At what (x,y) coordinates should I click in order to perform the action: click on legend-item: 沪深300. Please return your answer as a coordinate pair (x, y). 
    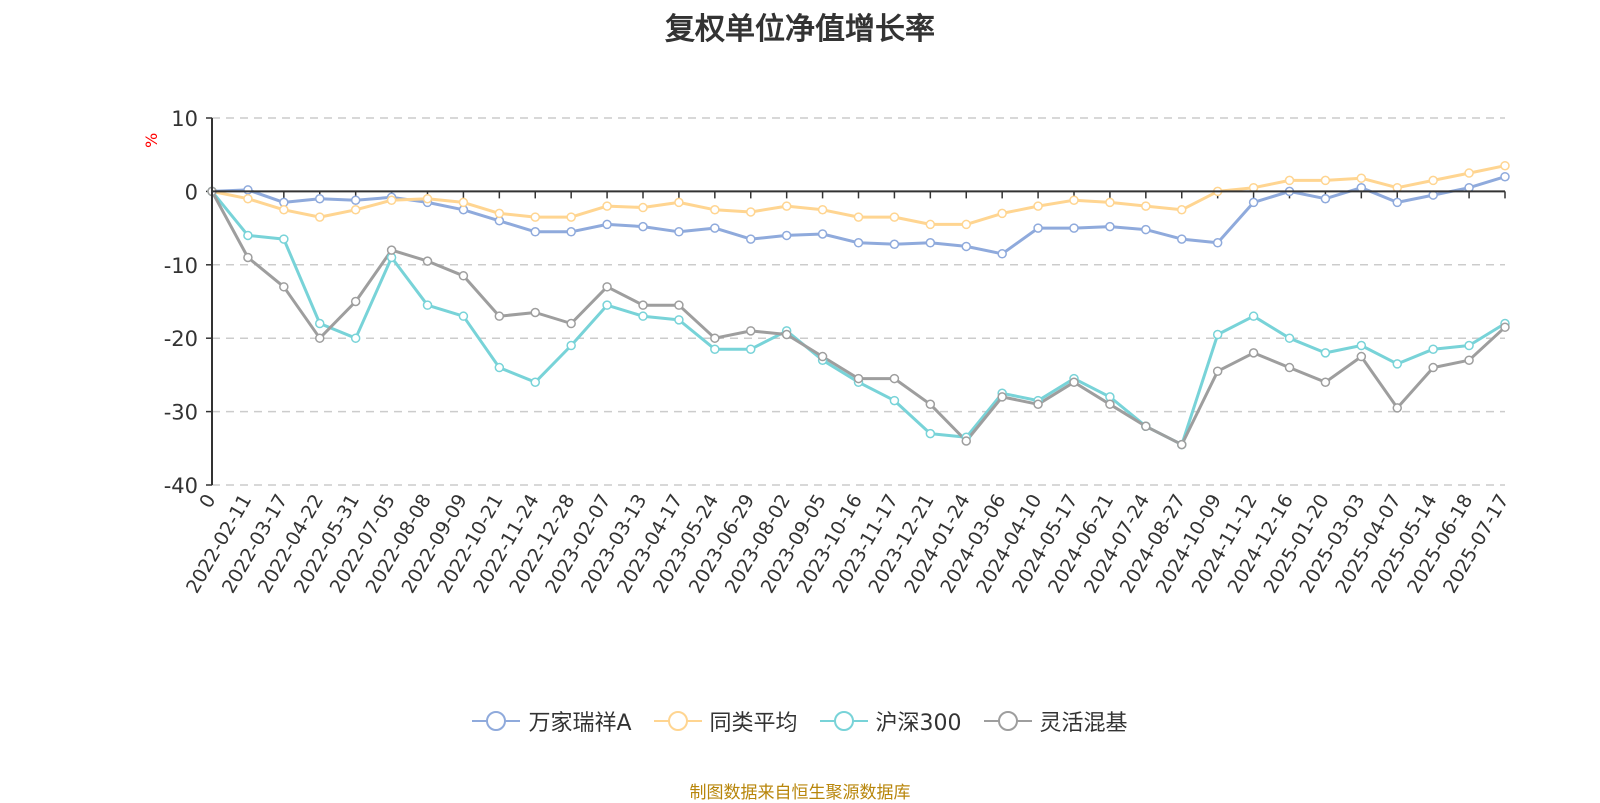
    Looking at the image, I should click on (890, 721).